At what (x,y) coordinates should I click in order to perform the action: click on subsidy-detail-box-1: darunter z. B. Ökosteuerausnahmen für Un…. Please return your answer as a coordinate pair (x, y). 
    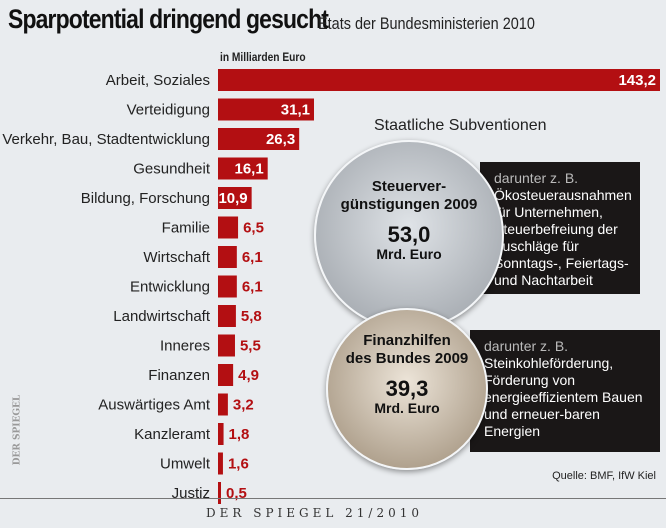
    Looking at the image, I should click on (560, 228).